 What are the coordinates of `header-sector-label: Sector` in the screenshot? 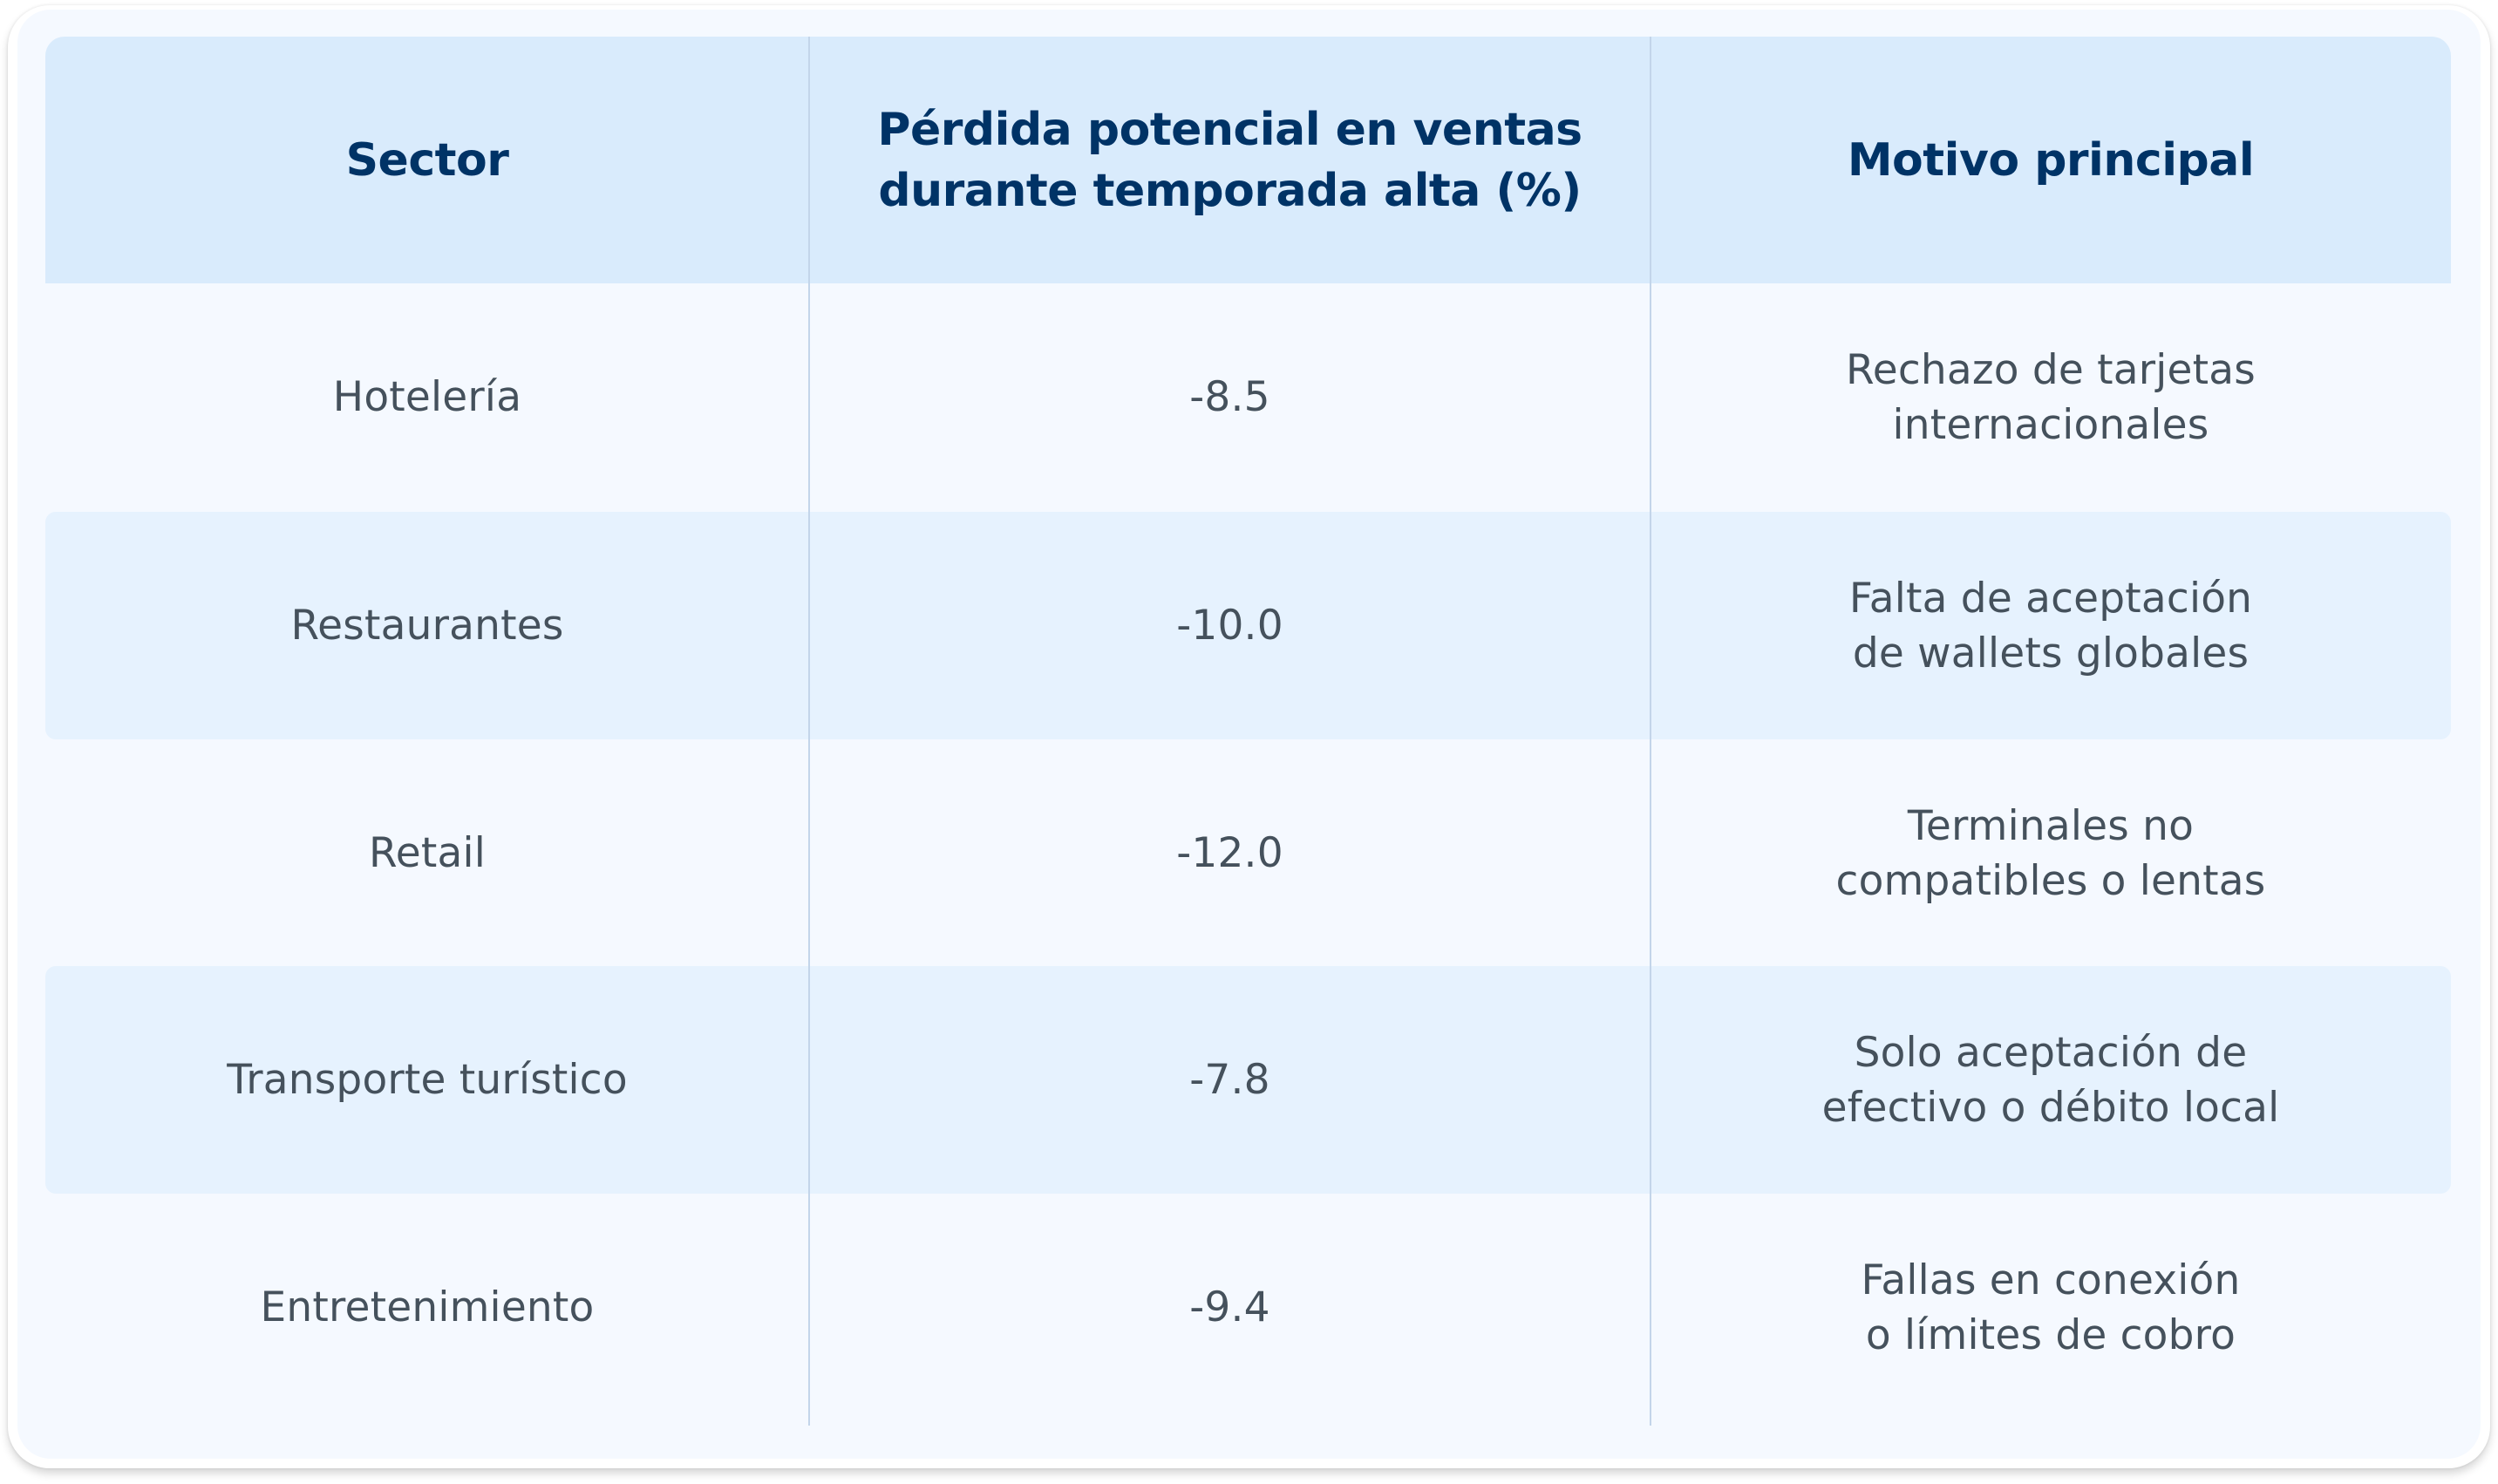 It's located at (427, 160).